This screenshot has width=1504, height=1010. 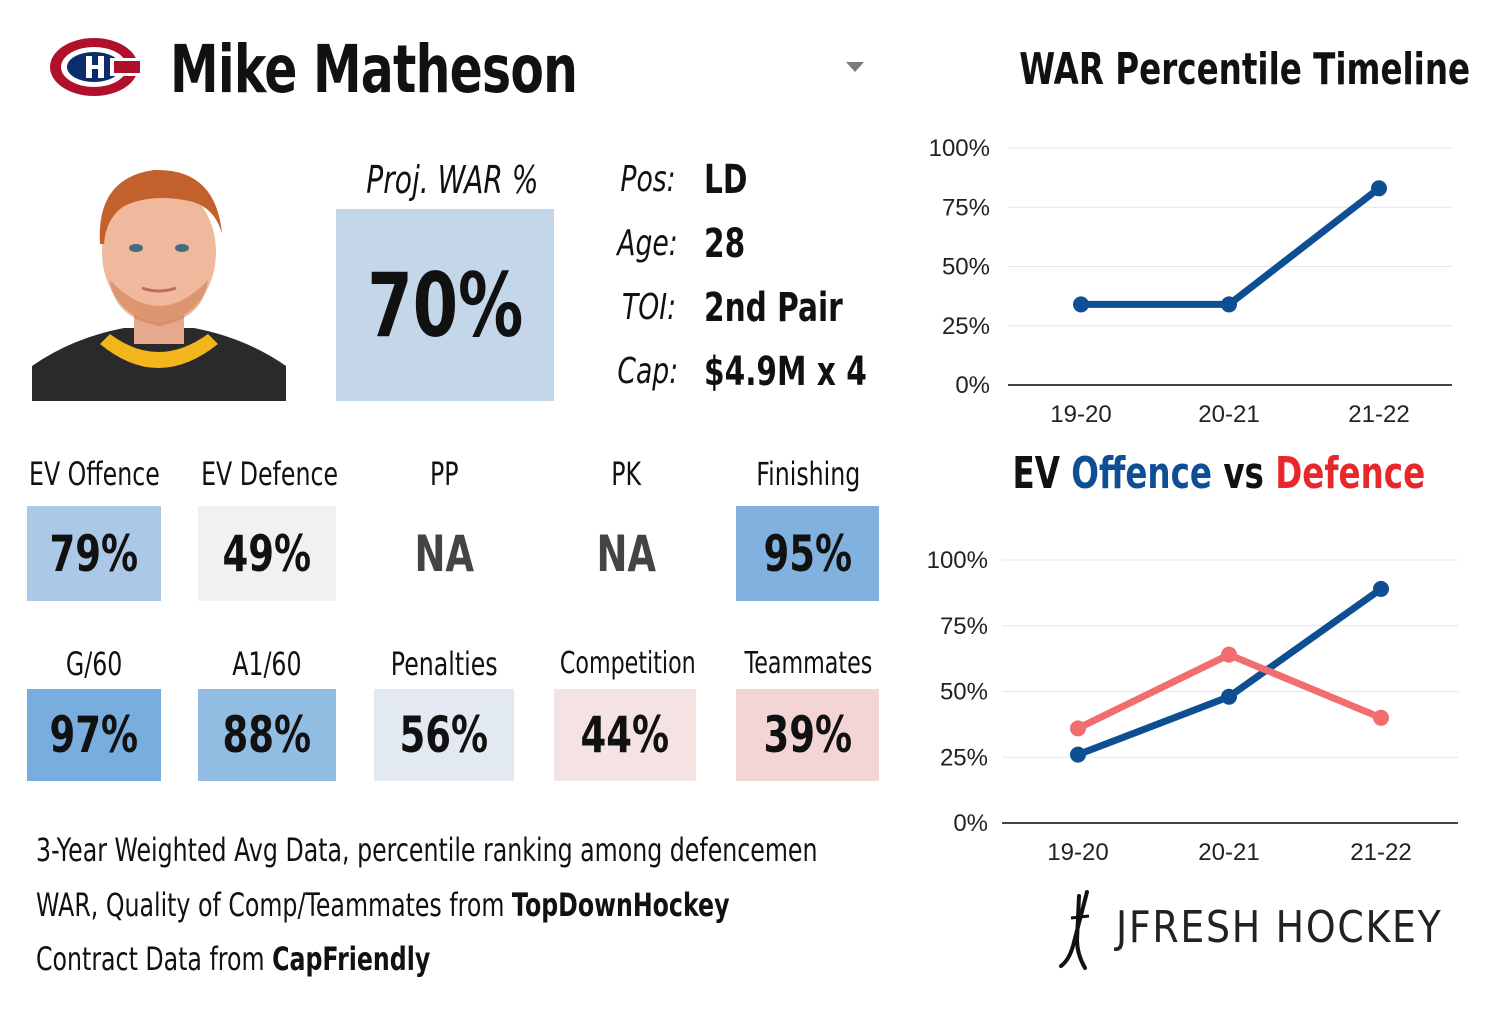 I want to click on ev-offence-defence-chart: 0% 25% 50% 75% 100% 19-20 20-21 21-22, so click(x=1192, y=706).